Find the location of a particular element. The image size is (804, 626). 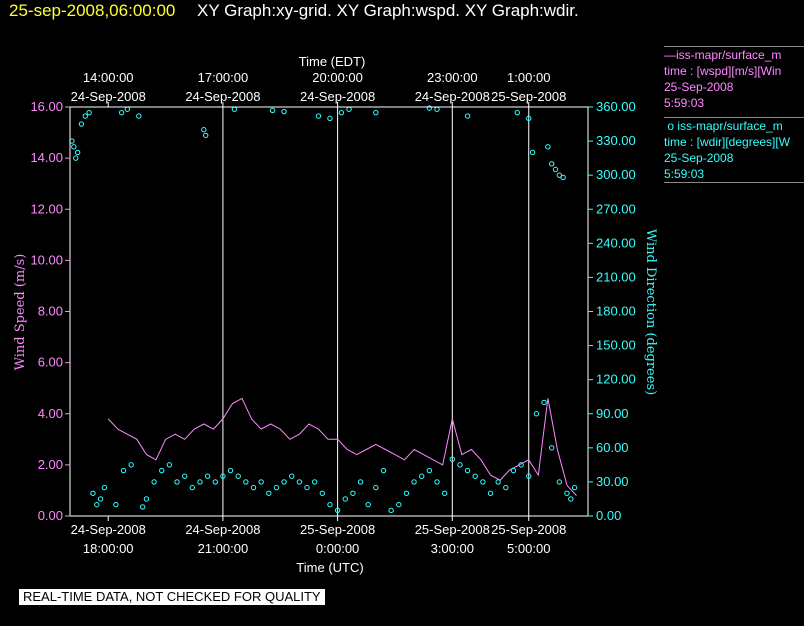

bottom-tick-time: 5:00:00 is located at coordinates (528, 548).